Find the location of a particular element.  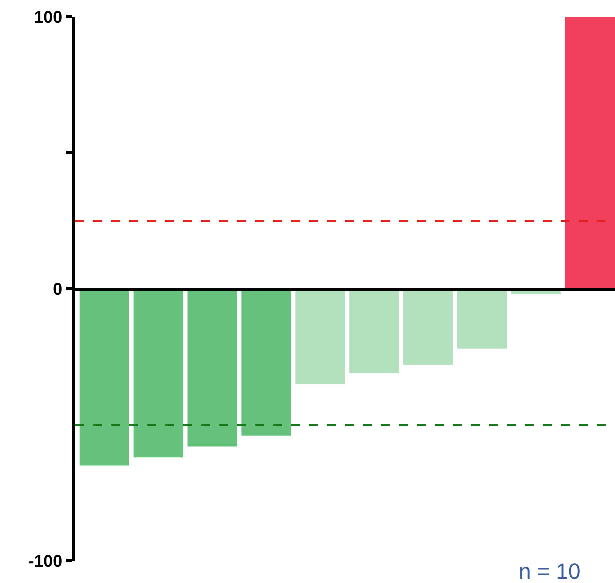

y-tick-label: 100 is located at coordinates (48, 17).